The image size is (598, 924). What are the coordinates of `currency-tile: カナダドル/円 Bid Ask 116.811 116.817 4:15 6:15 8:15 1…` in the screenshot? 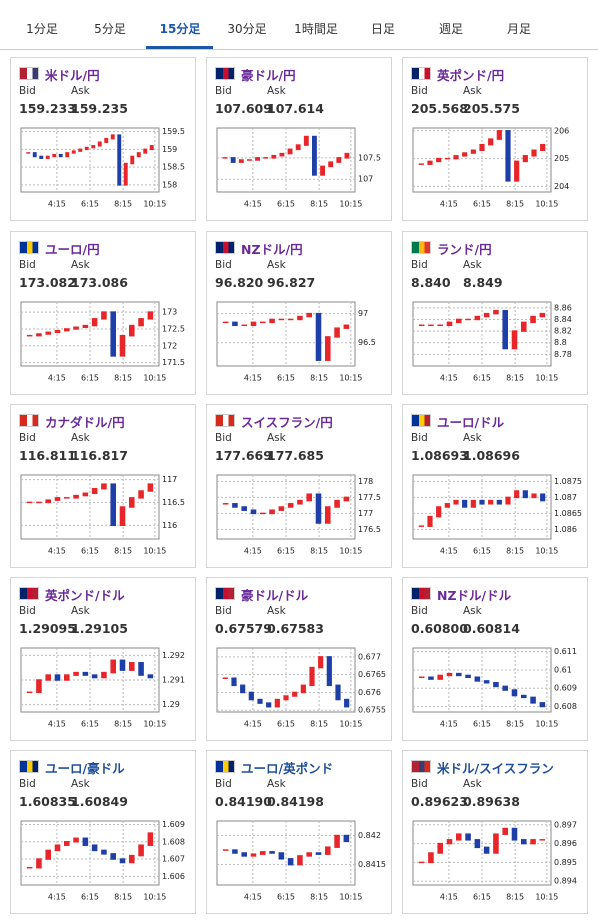 It's located at (103, 486).